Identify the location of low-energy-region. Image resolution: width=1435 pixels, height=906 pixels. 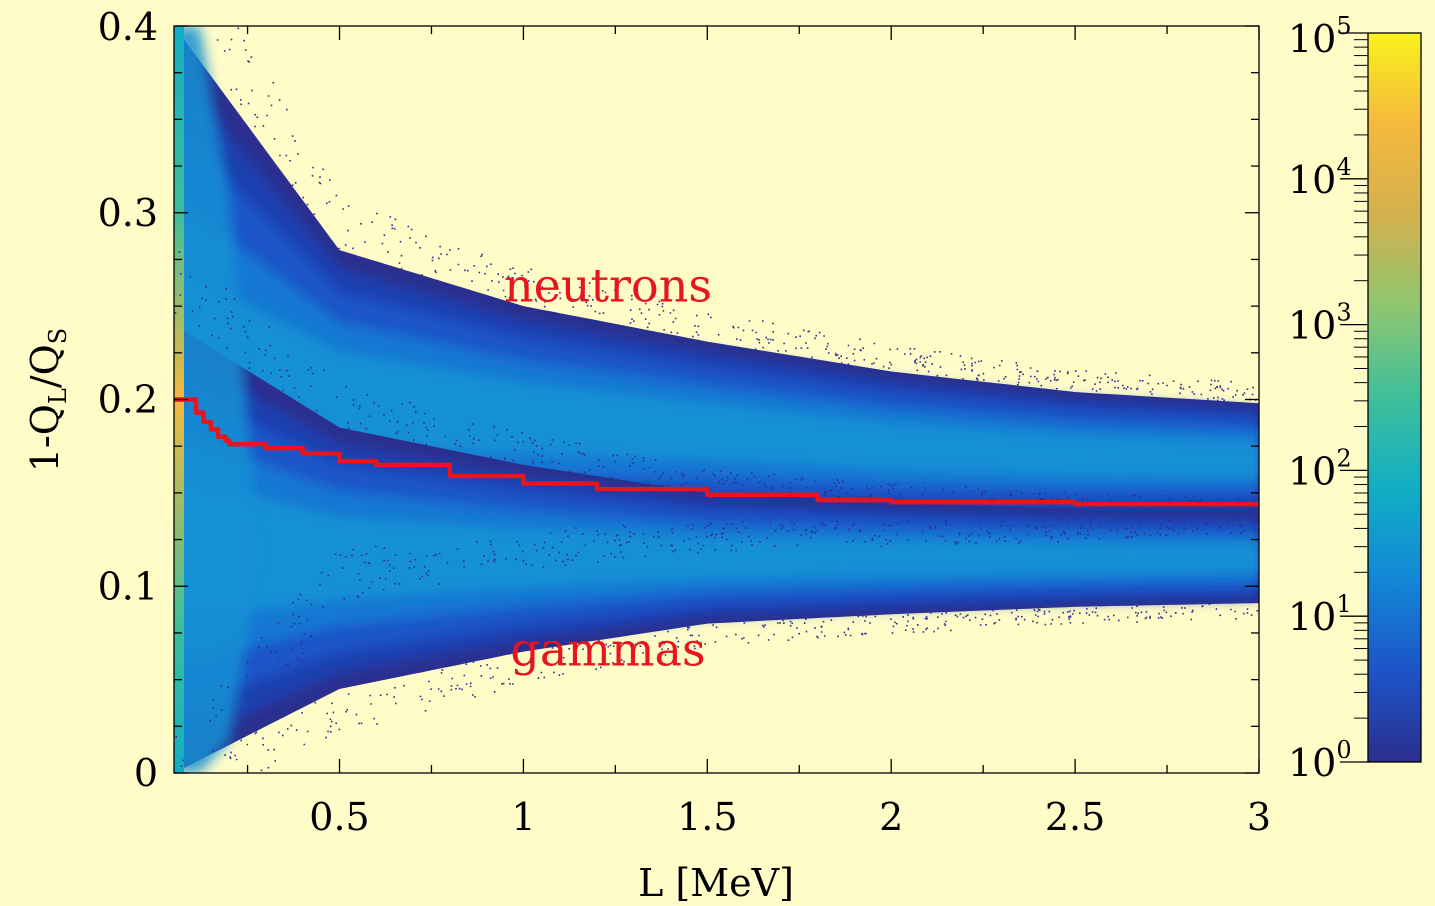
(217, 399).